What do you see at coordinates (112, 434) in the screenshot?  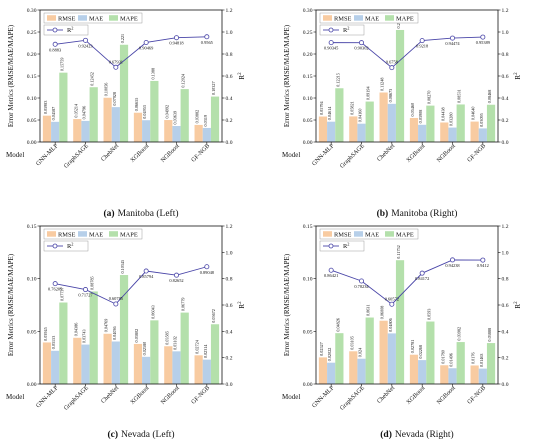 I see `panel-caption-label: (c)` at bounding box center [112, 434].